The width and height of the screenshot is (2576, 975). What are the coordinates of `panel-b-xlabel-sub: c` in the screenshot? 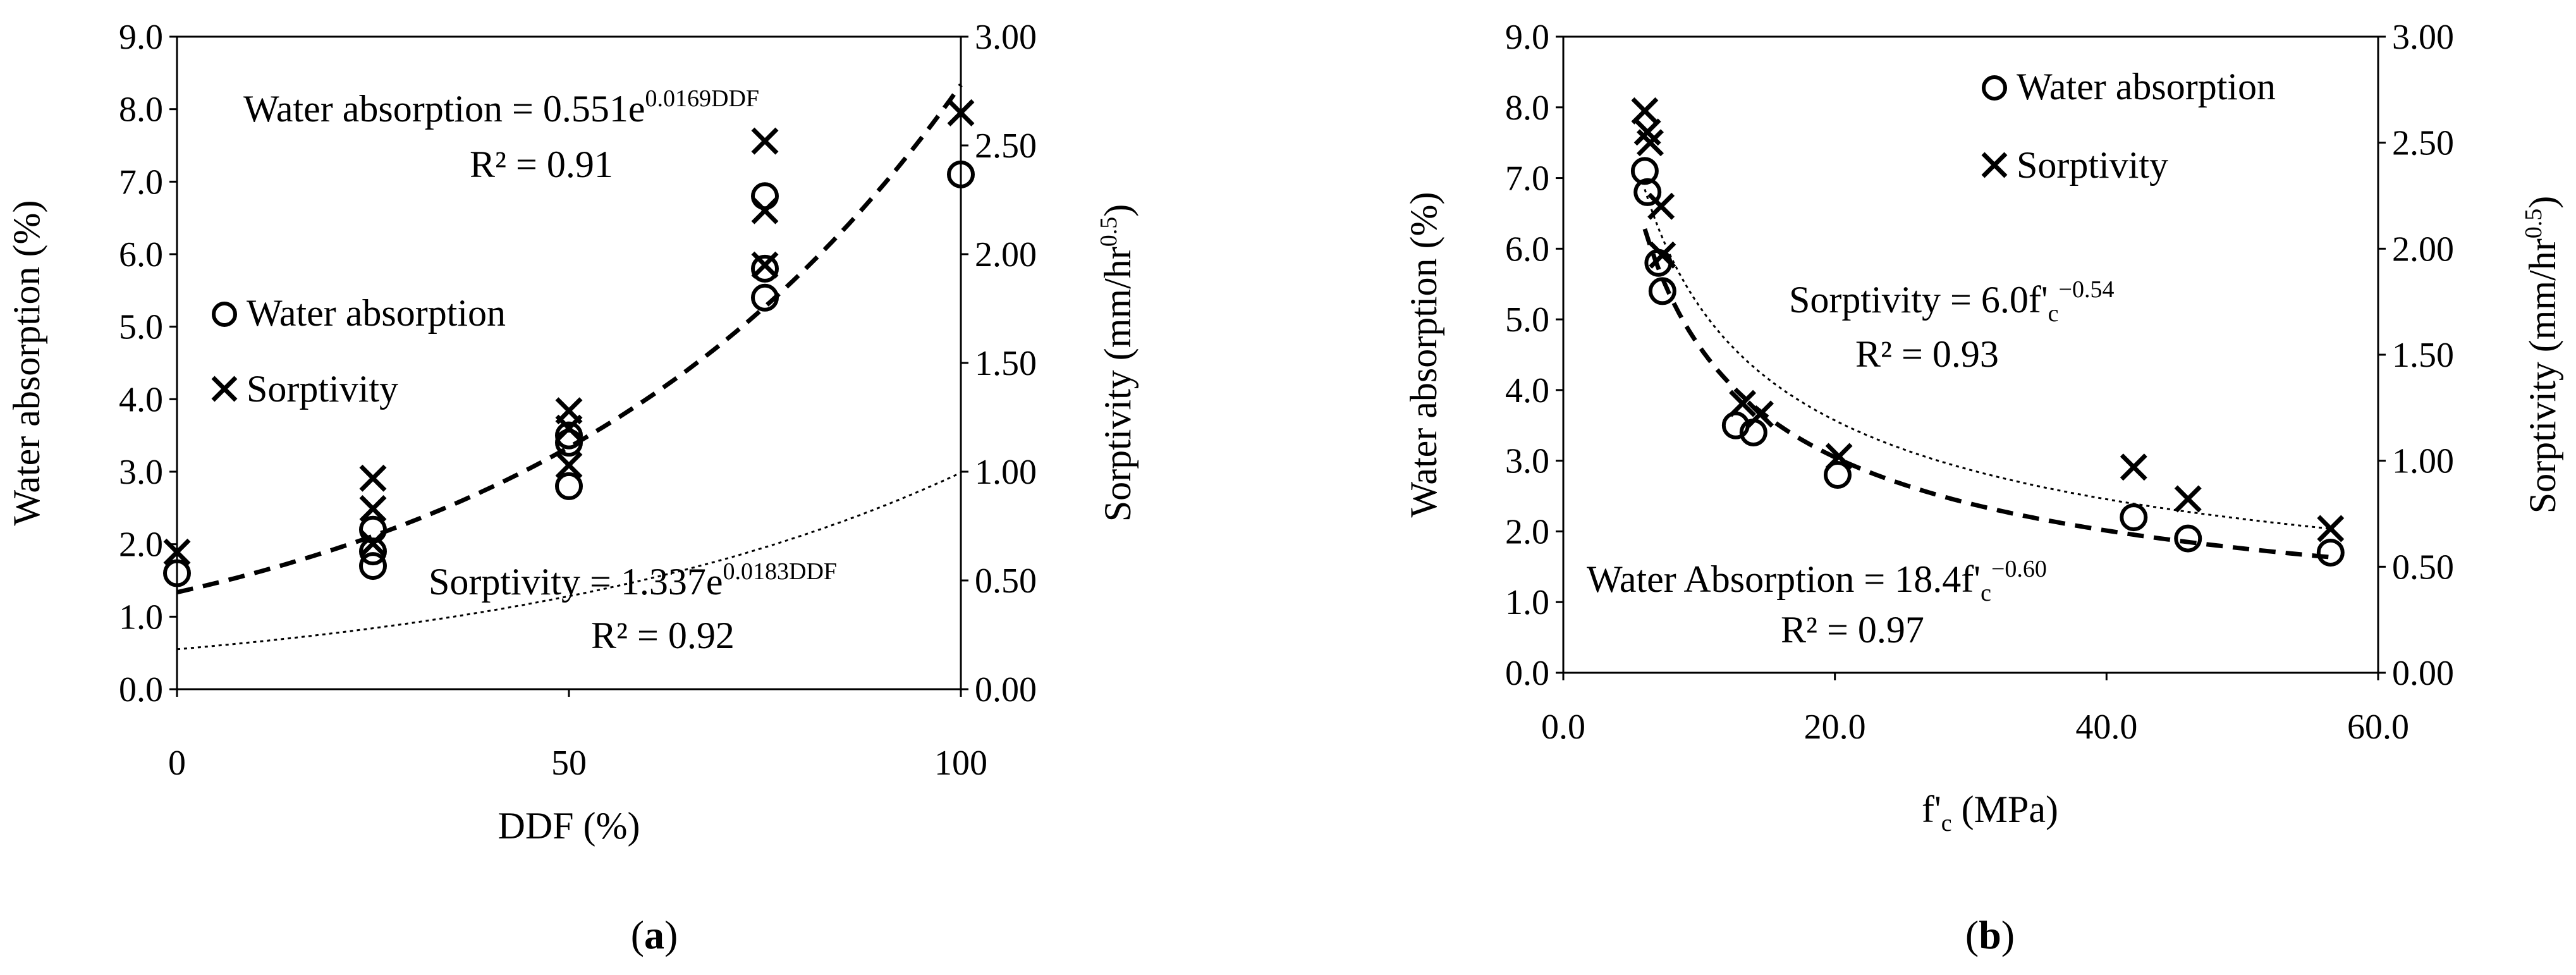 It's located at (1946, 823).